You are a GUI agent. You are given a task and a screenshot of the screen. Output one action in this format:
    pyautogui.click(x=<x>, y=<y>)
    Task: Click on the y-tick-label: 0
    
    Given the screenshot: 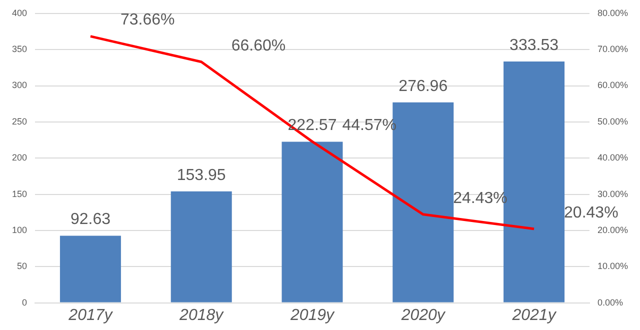 What is the action you would take?
    pyautogui.click(x=25, y=302)
    